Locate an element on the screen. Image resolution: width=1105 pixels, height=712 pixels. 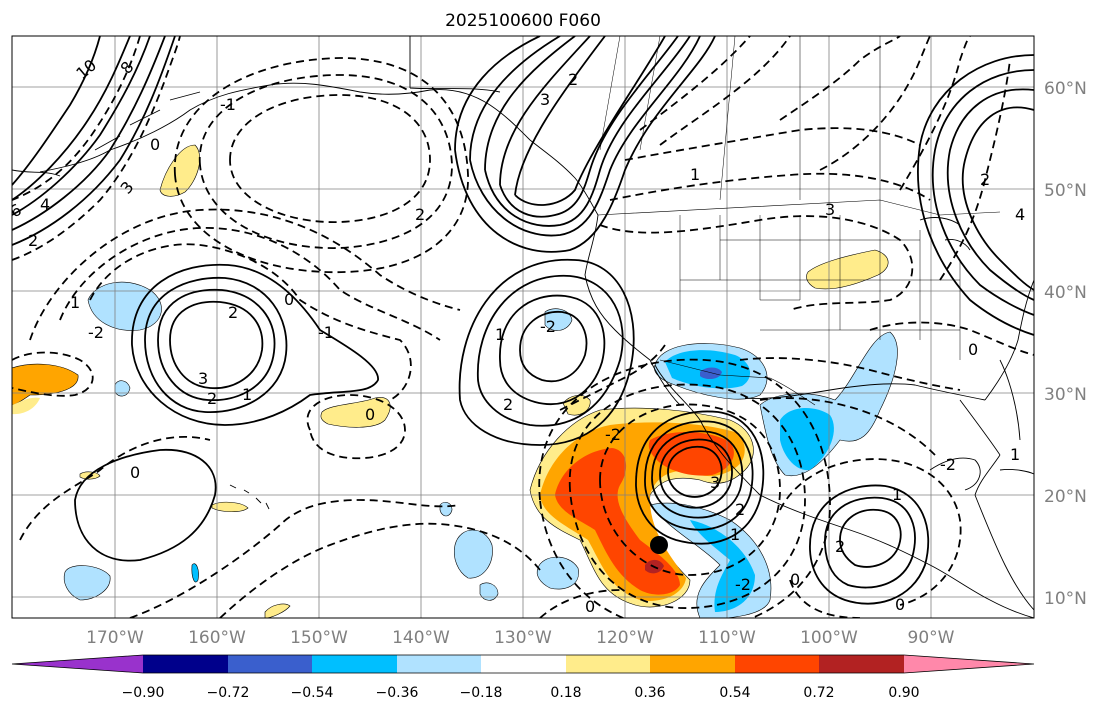
alaska-coast is located at coordinates (319, 149).